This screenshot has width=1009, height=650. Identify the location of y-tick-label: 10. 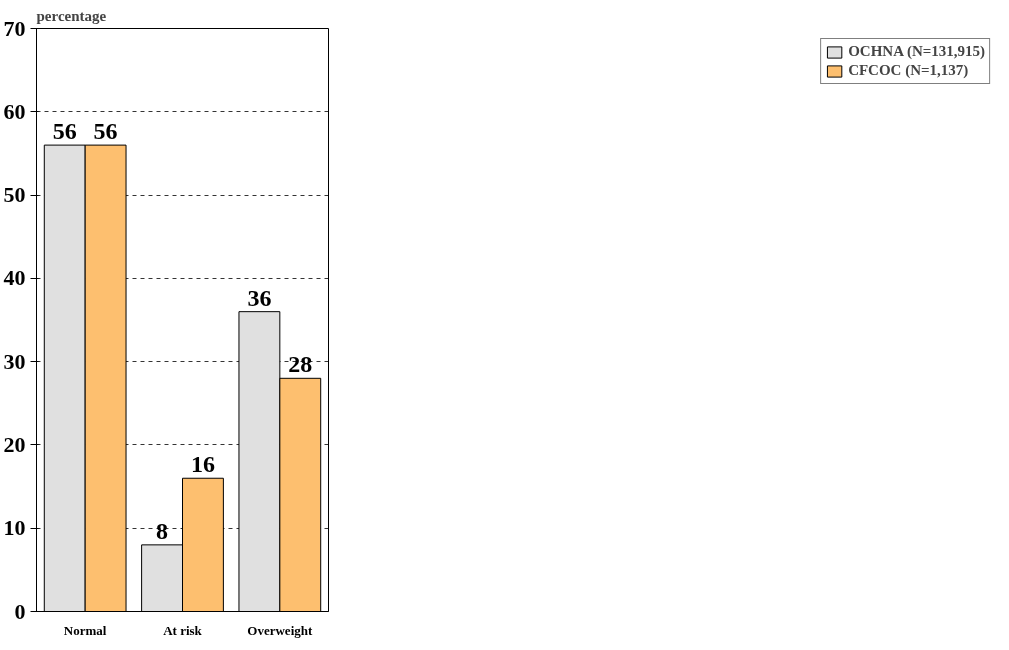
(14, 528).